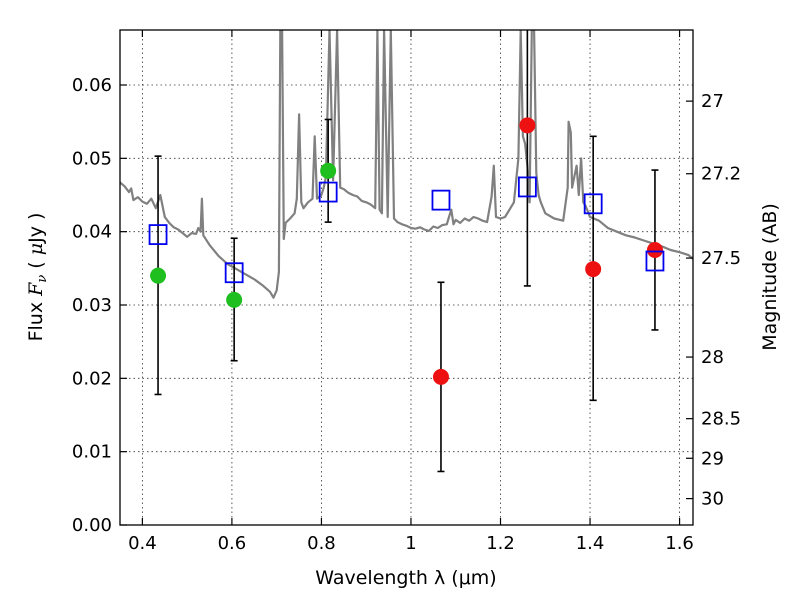  What do you see at coordinates (92, 305) in the screenshot?
I see `y-tick-label: 0.03` at bounding box center [92, 305].